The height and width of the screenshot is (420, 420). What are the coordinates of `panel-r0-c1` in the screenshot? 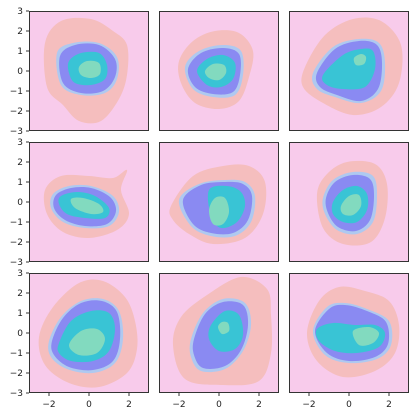 It's located at (219, 71).